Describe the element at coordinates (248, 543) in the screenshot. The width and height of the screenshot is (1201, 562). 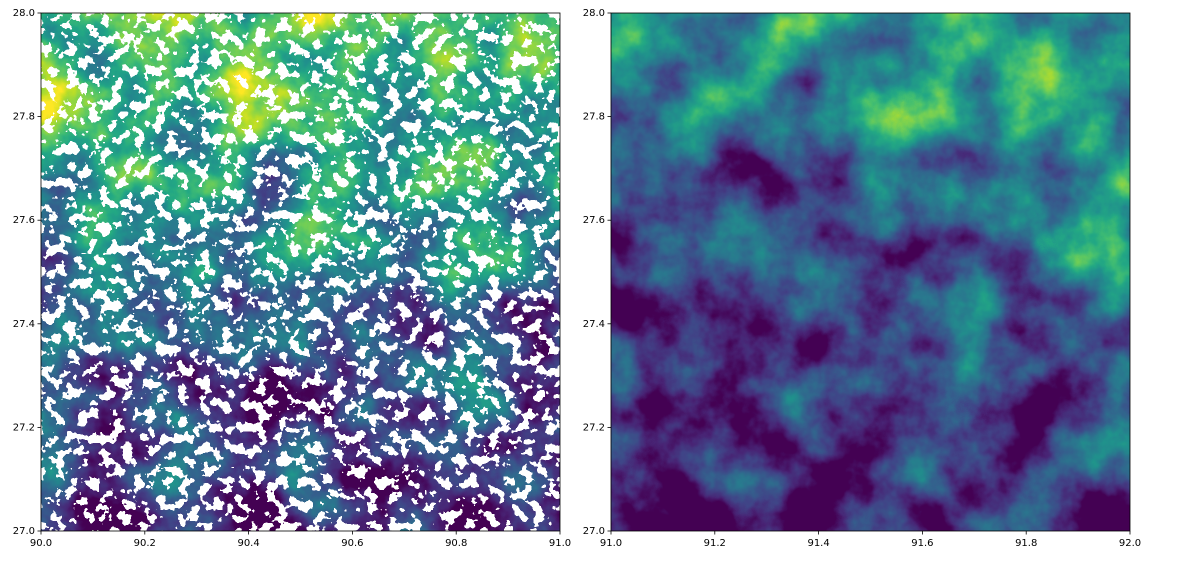
I see `x-tick-label: 90.4` at that location.